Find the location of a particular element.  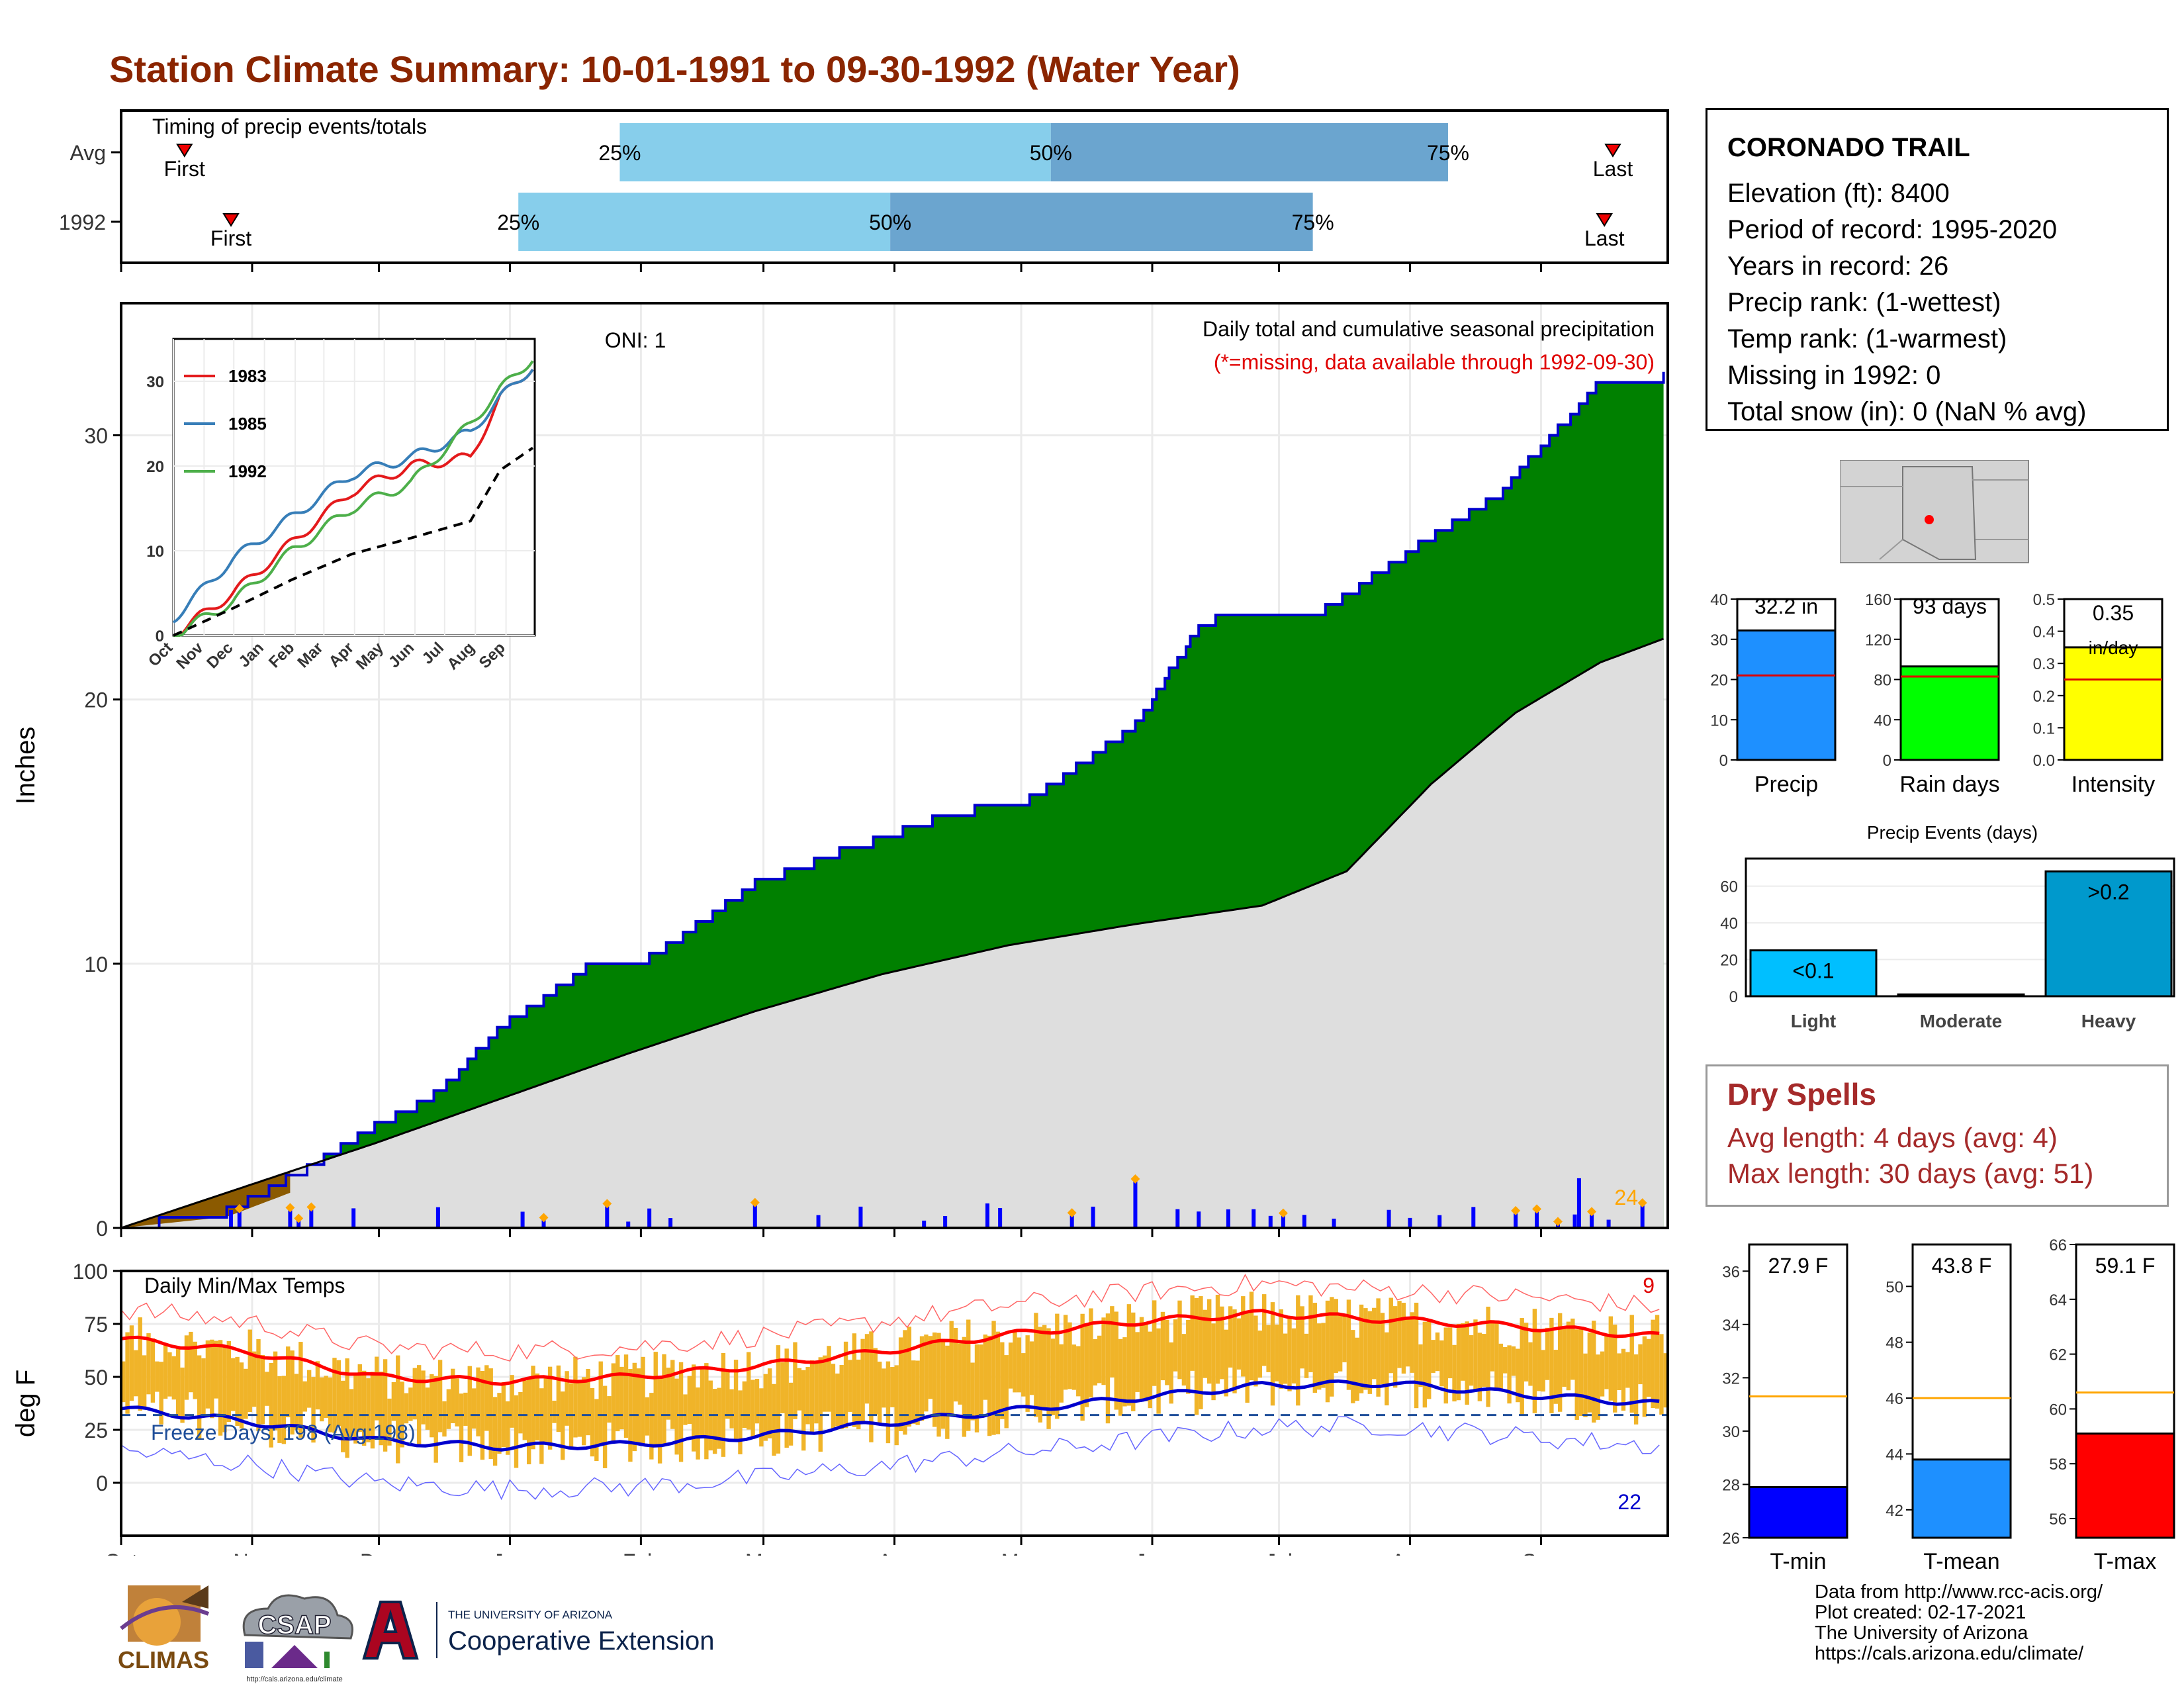

summary-y-tick-label: 0.4 is located at coordinates (2044, 632).